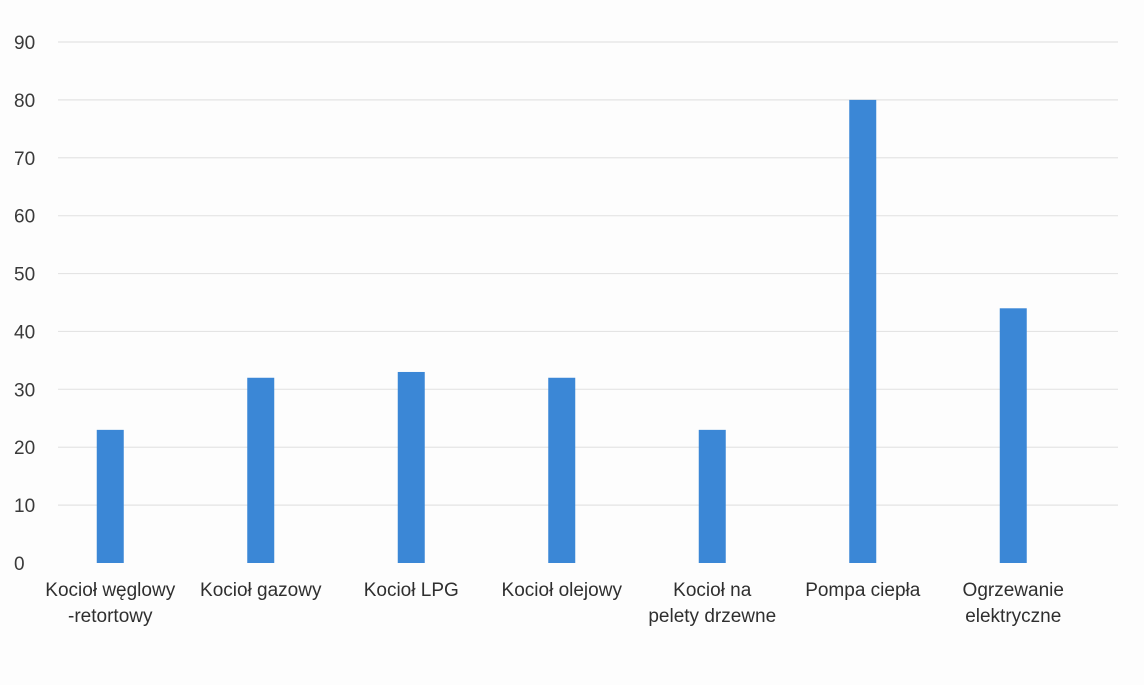 The image size is (1144, 685). Describe the element at coordinates (24, 506) in the screenshot. I see `y-tick-label: 10` at that location.